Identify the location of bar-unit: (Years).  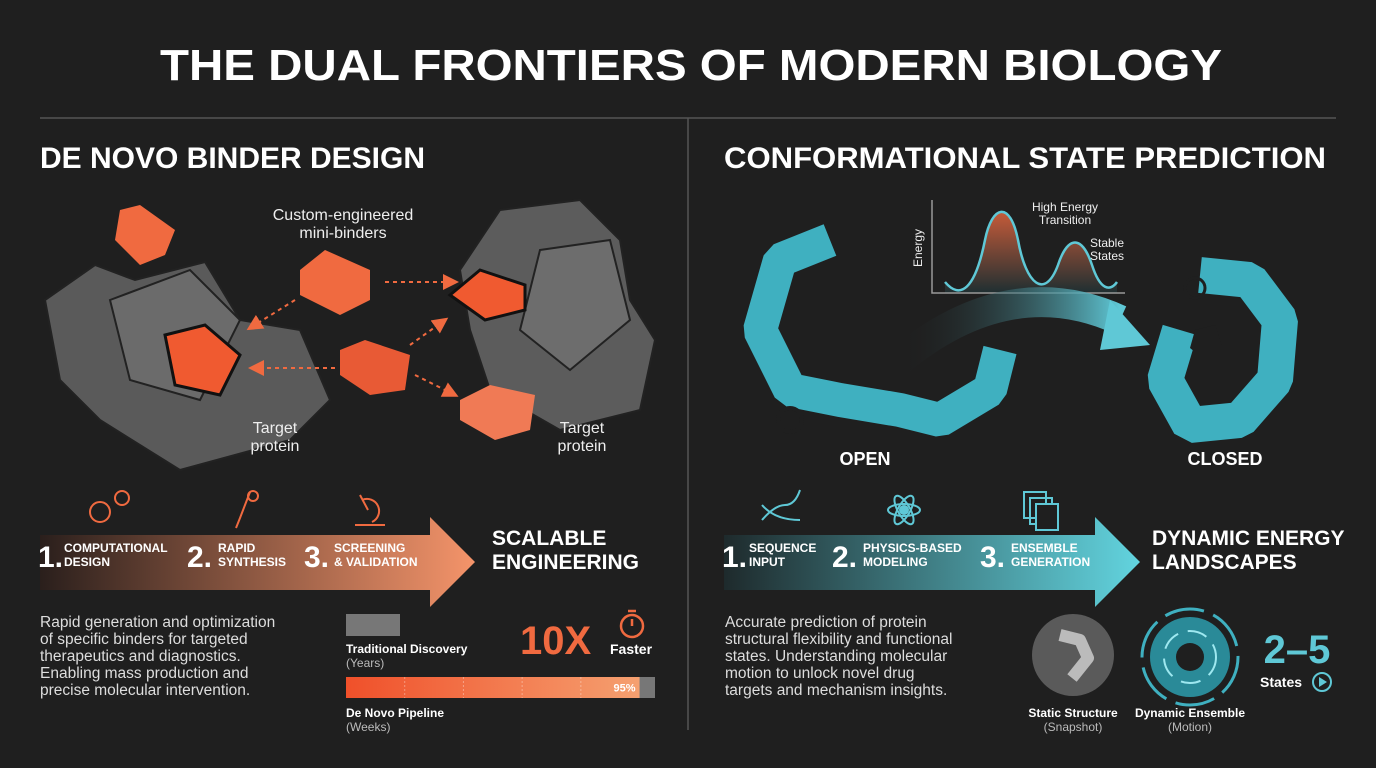
(365, 663).